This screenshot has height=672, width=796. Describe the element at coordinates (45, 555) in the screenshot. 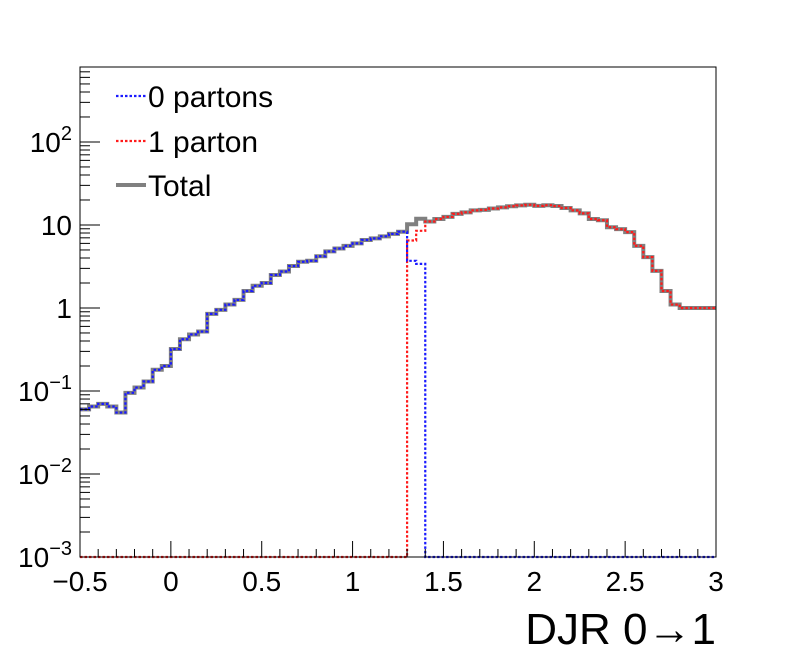

I see `y-tick-label: 10⁻³` at that location.